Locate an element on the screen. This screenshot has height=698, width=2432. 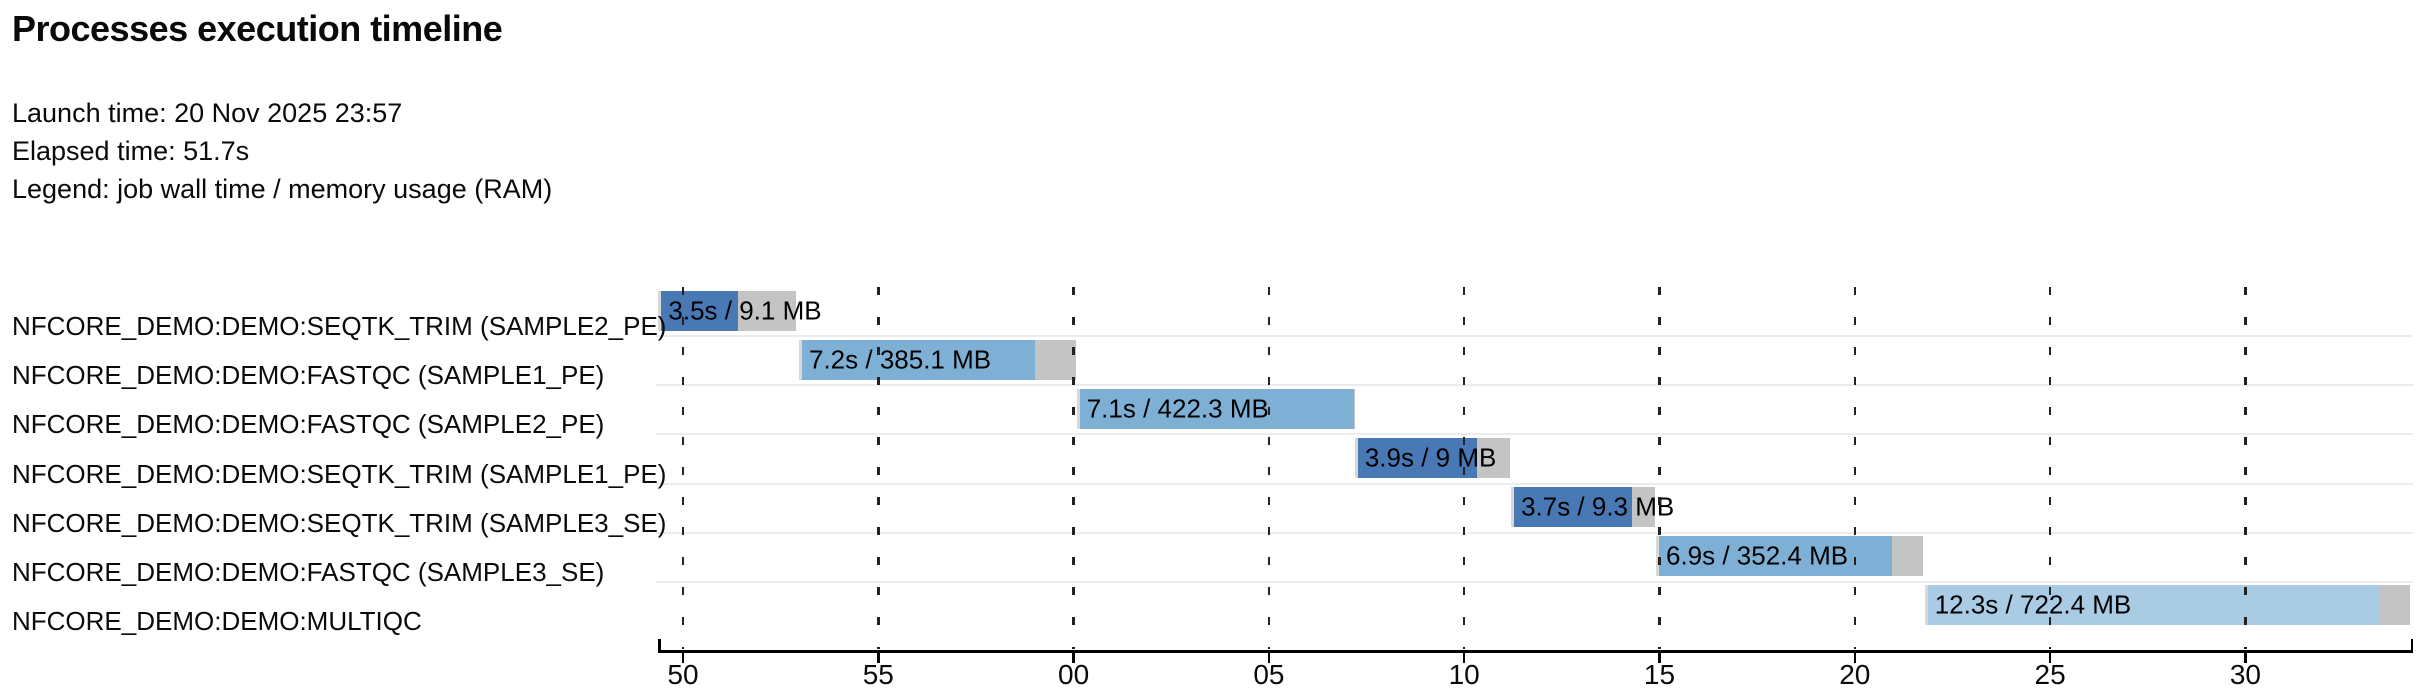
task-bar: 7.2s / 385.1 MB is located at coordinates (938, 359).